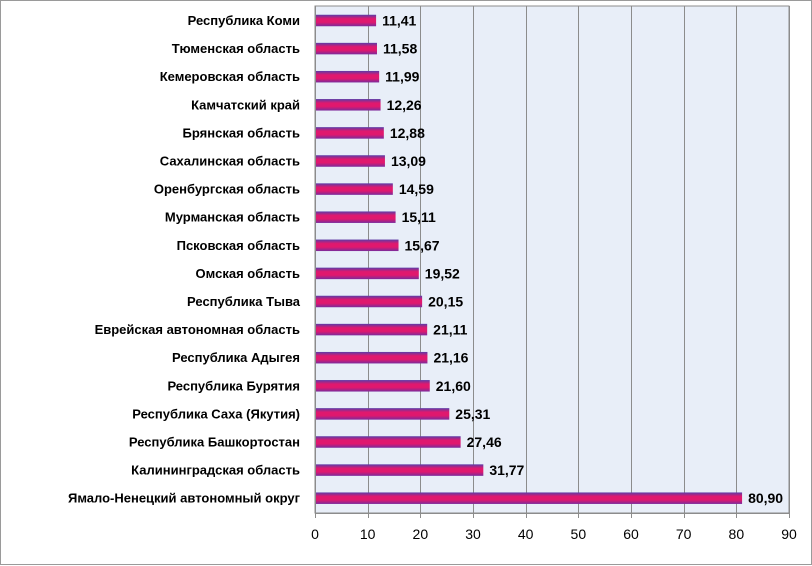 The height and width of the screenshot is (566, 812). I want to click on category-label-4: Камчатский край, so click(245, 104).